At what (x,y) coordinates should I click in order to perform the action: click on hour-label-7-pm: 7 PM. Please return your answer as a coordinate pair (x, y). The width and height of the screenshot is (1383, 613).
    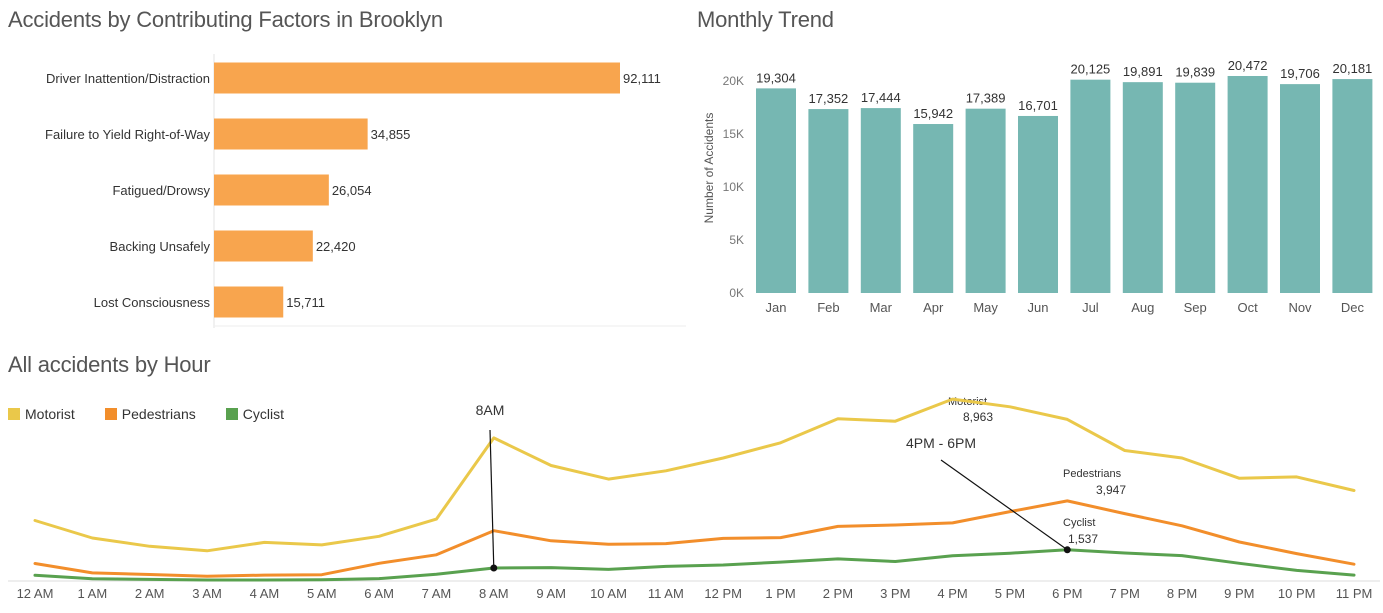
    Looking at the image, I should click on (1124, 593).